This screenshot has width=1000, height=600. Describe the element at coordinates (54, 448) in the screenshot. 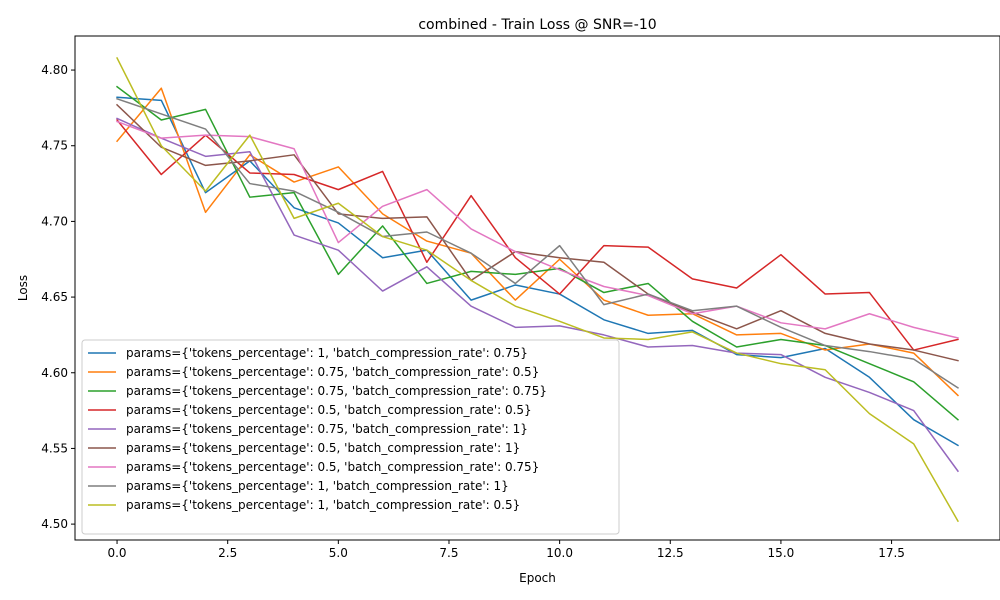

I see `y-tick-label: 4.55` at that location.